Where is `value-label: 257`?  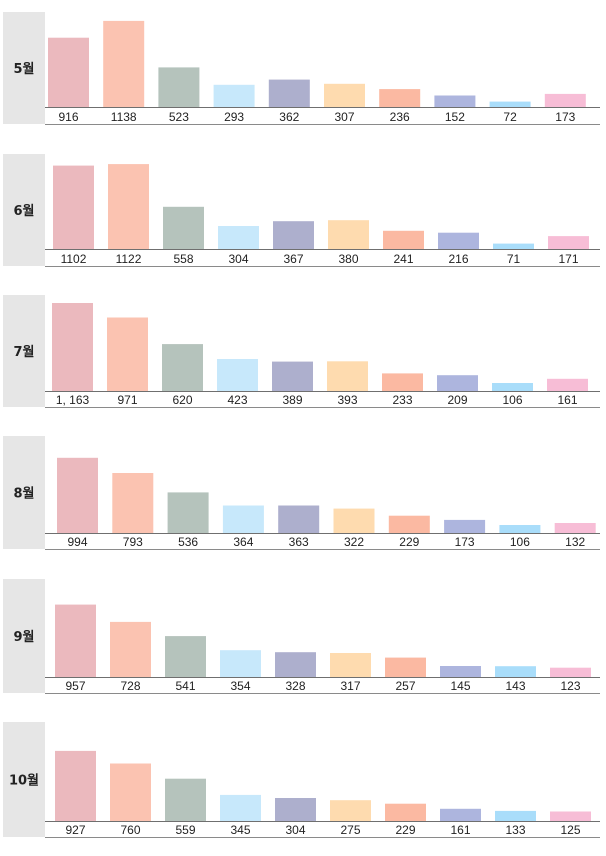
value-label: 257 is located at coordinates (405, 686).